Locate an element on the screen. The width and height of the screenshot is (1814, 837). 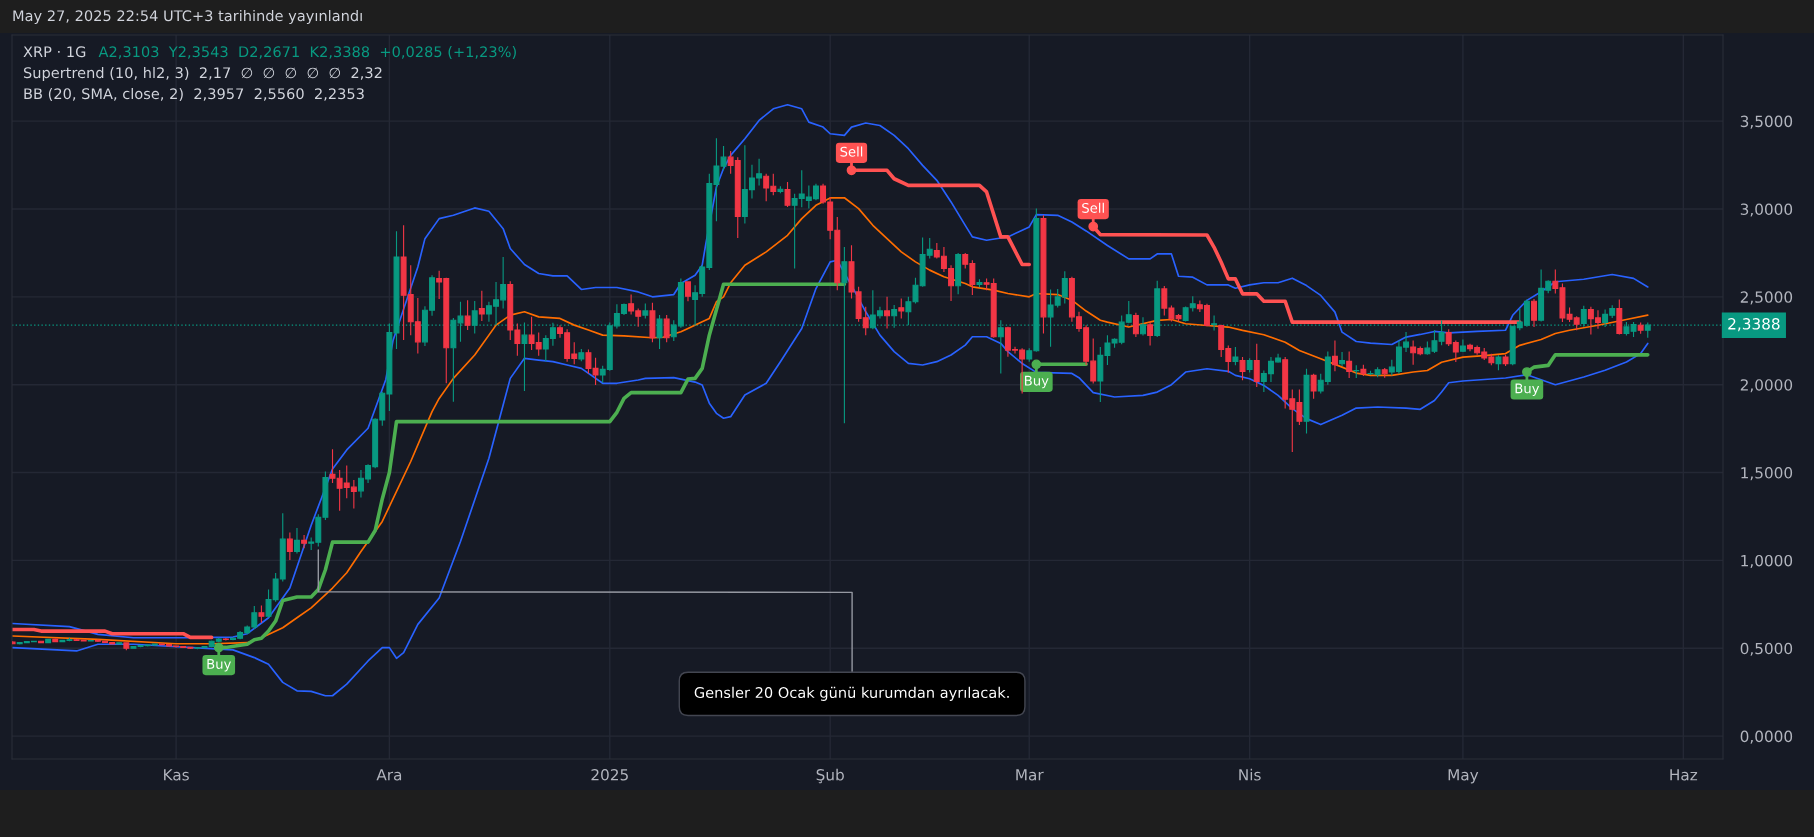
text: A2,3103 Y2,3543 D2,2671 K2,3388 +0,0285 (+1,23%) is located at coordinates (307, 52).